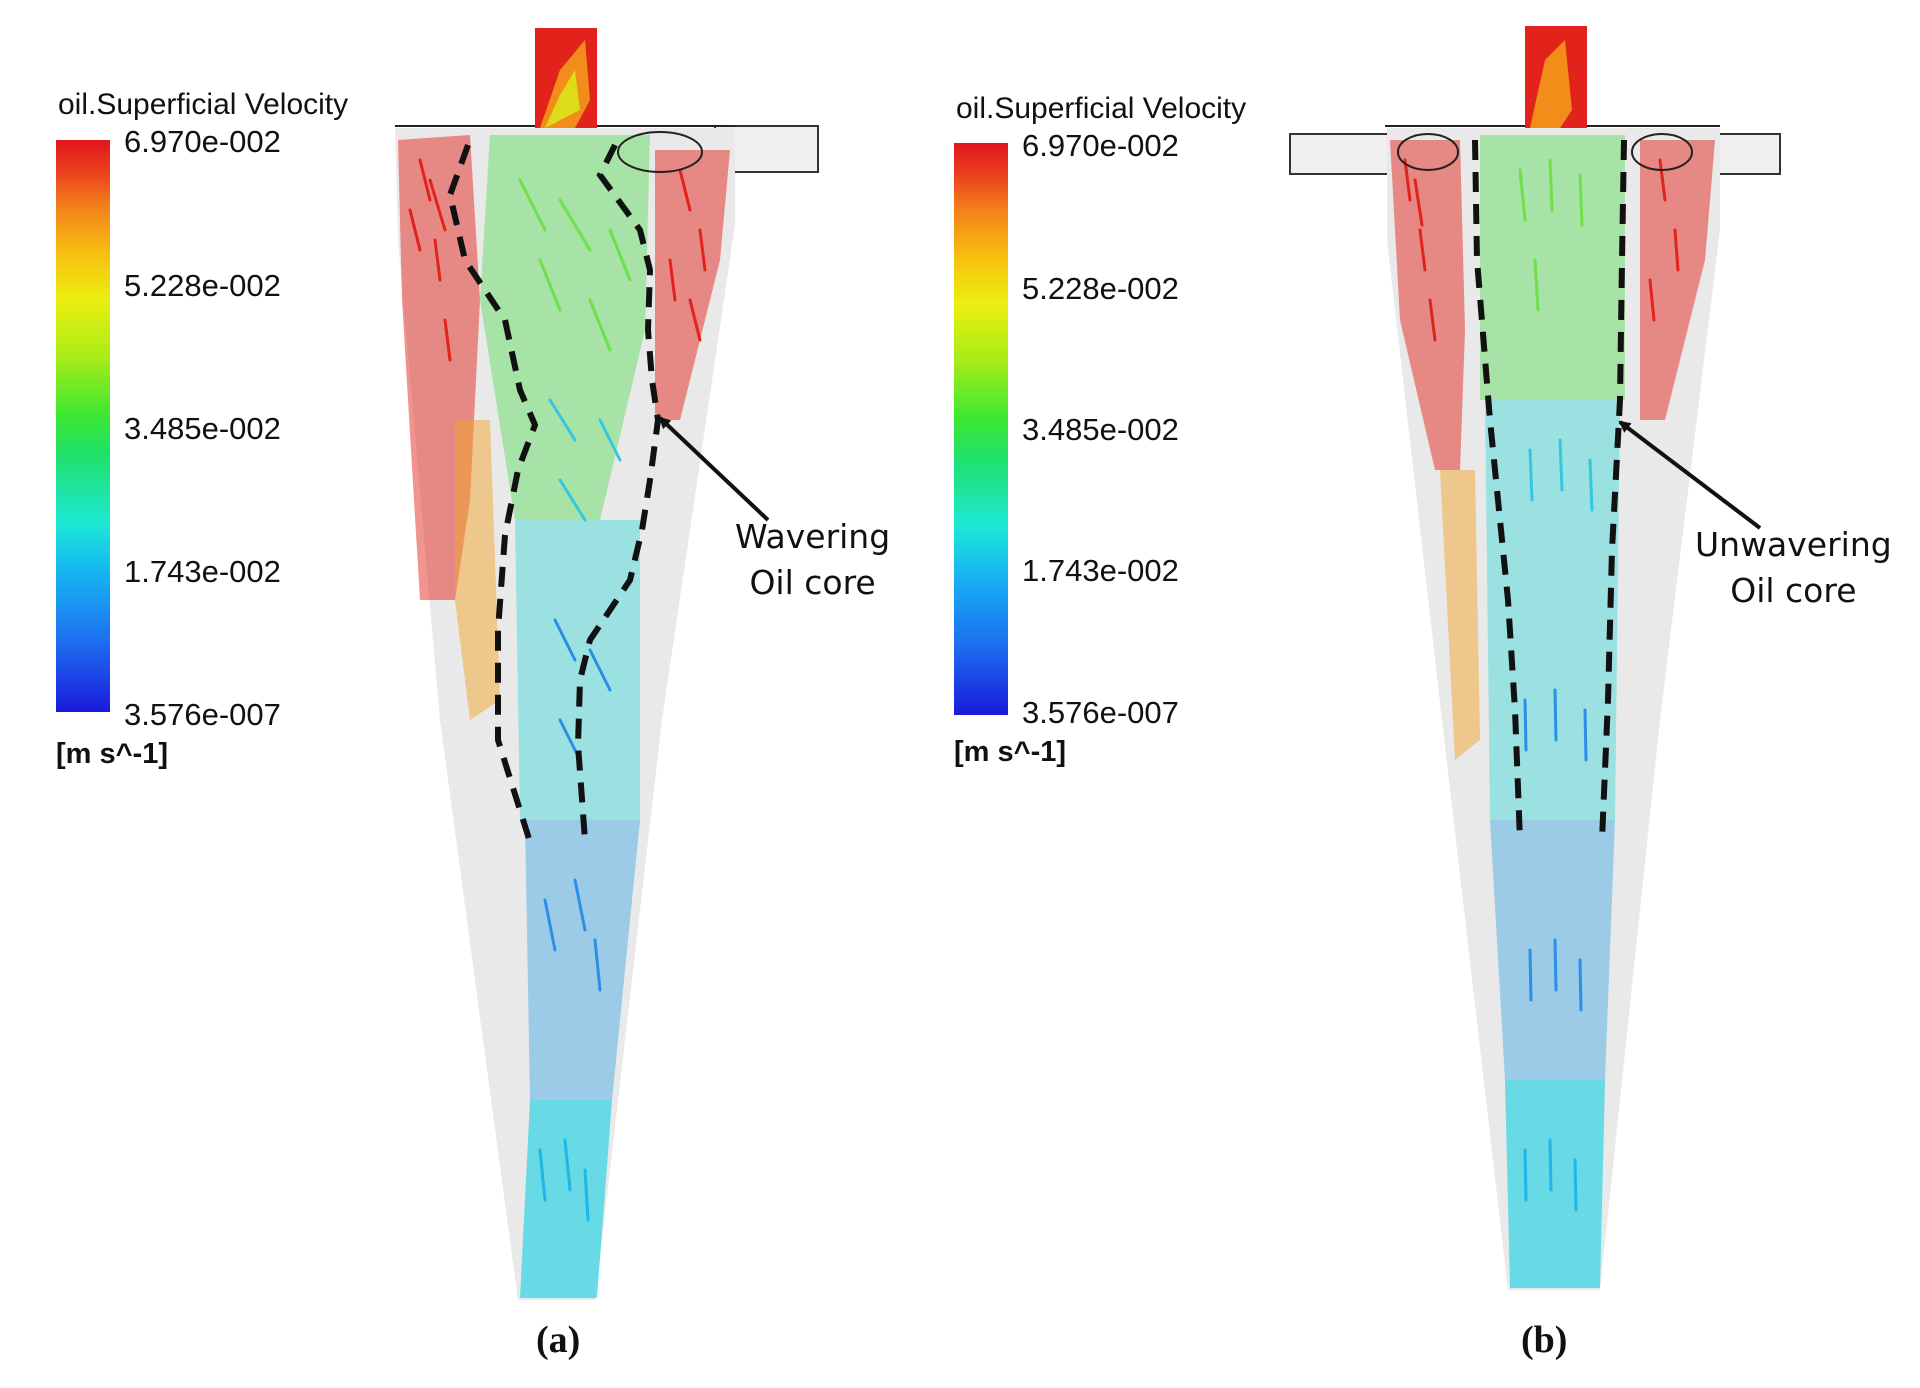  What do you see at coordinates (1793, 544) in the screenshot?
I see `annotation-line1: Unwavering` at bounding box center [1793, 544].